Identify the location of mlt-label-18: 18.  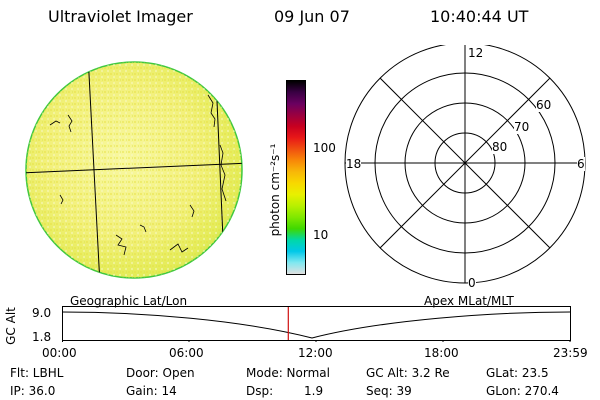
(354, 164).